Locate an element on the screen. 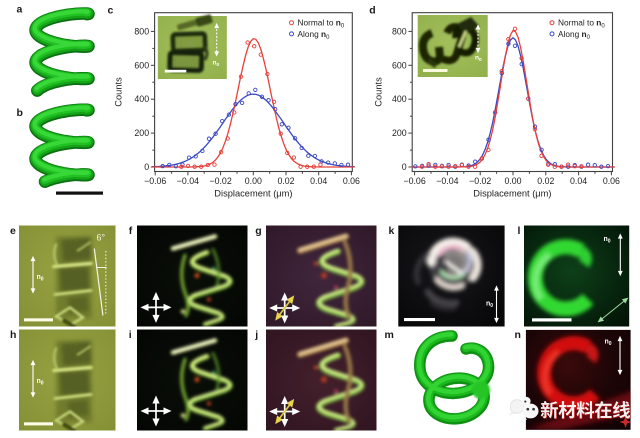 This screenshot has height=438, width=640. svg-text: h is located at coordinates (13, 335).